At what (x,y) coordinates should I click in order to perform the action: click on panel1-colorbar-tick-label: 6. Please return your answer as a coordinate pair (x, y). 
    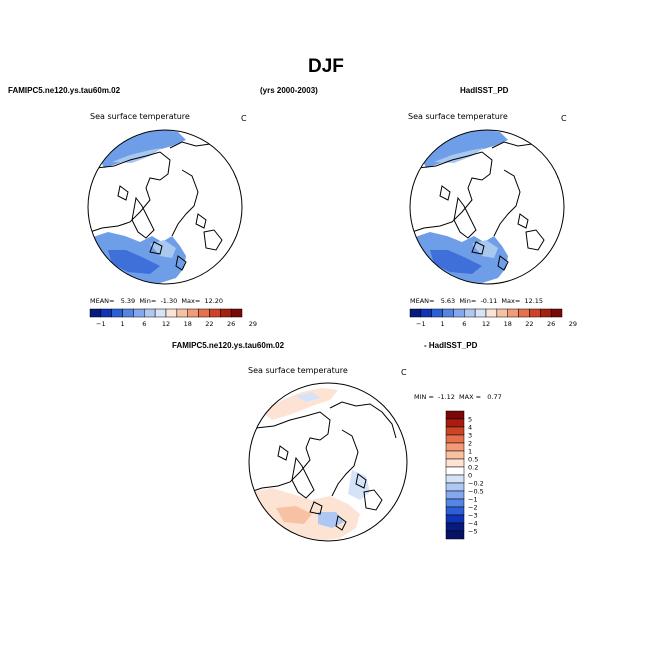
    Looking at the image, I should click on (144, 324).